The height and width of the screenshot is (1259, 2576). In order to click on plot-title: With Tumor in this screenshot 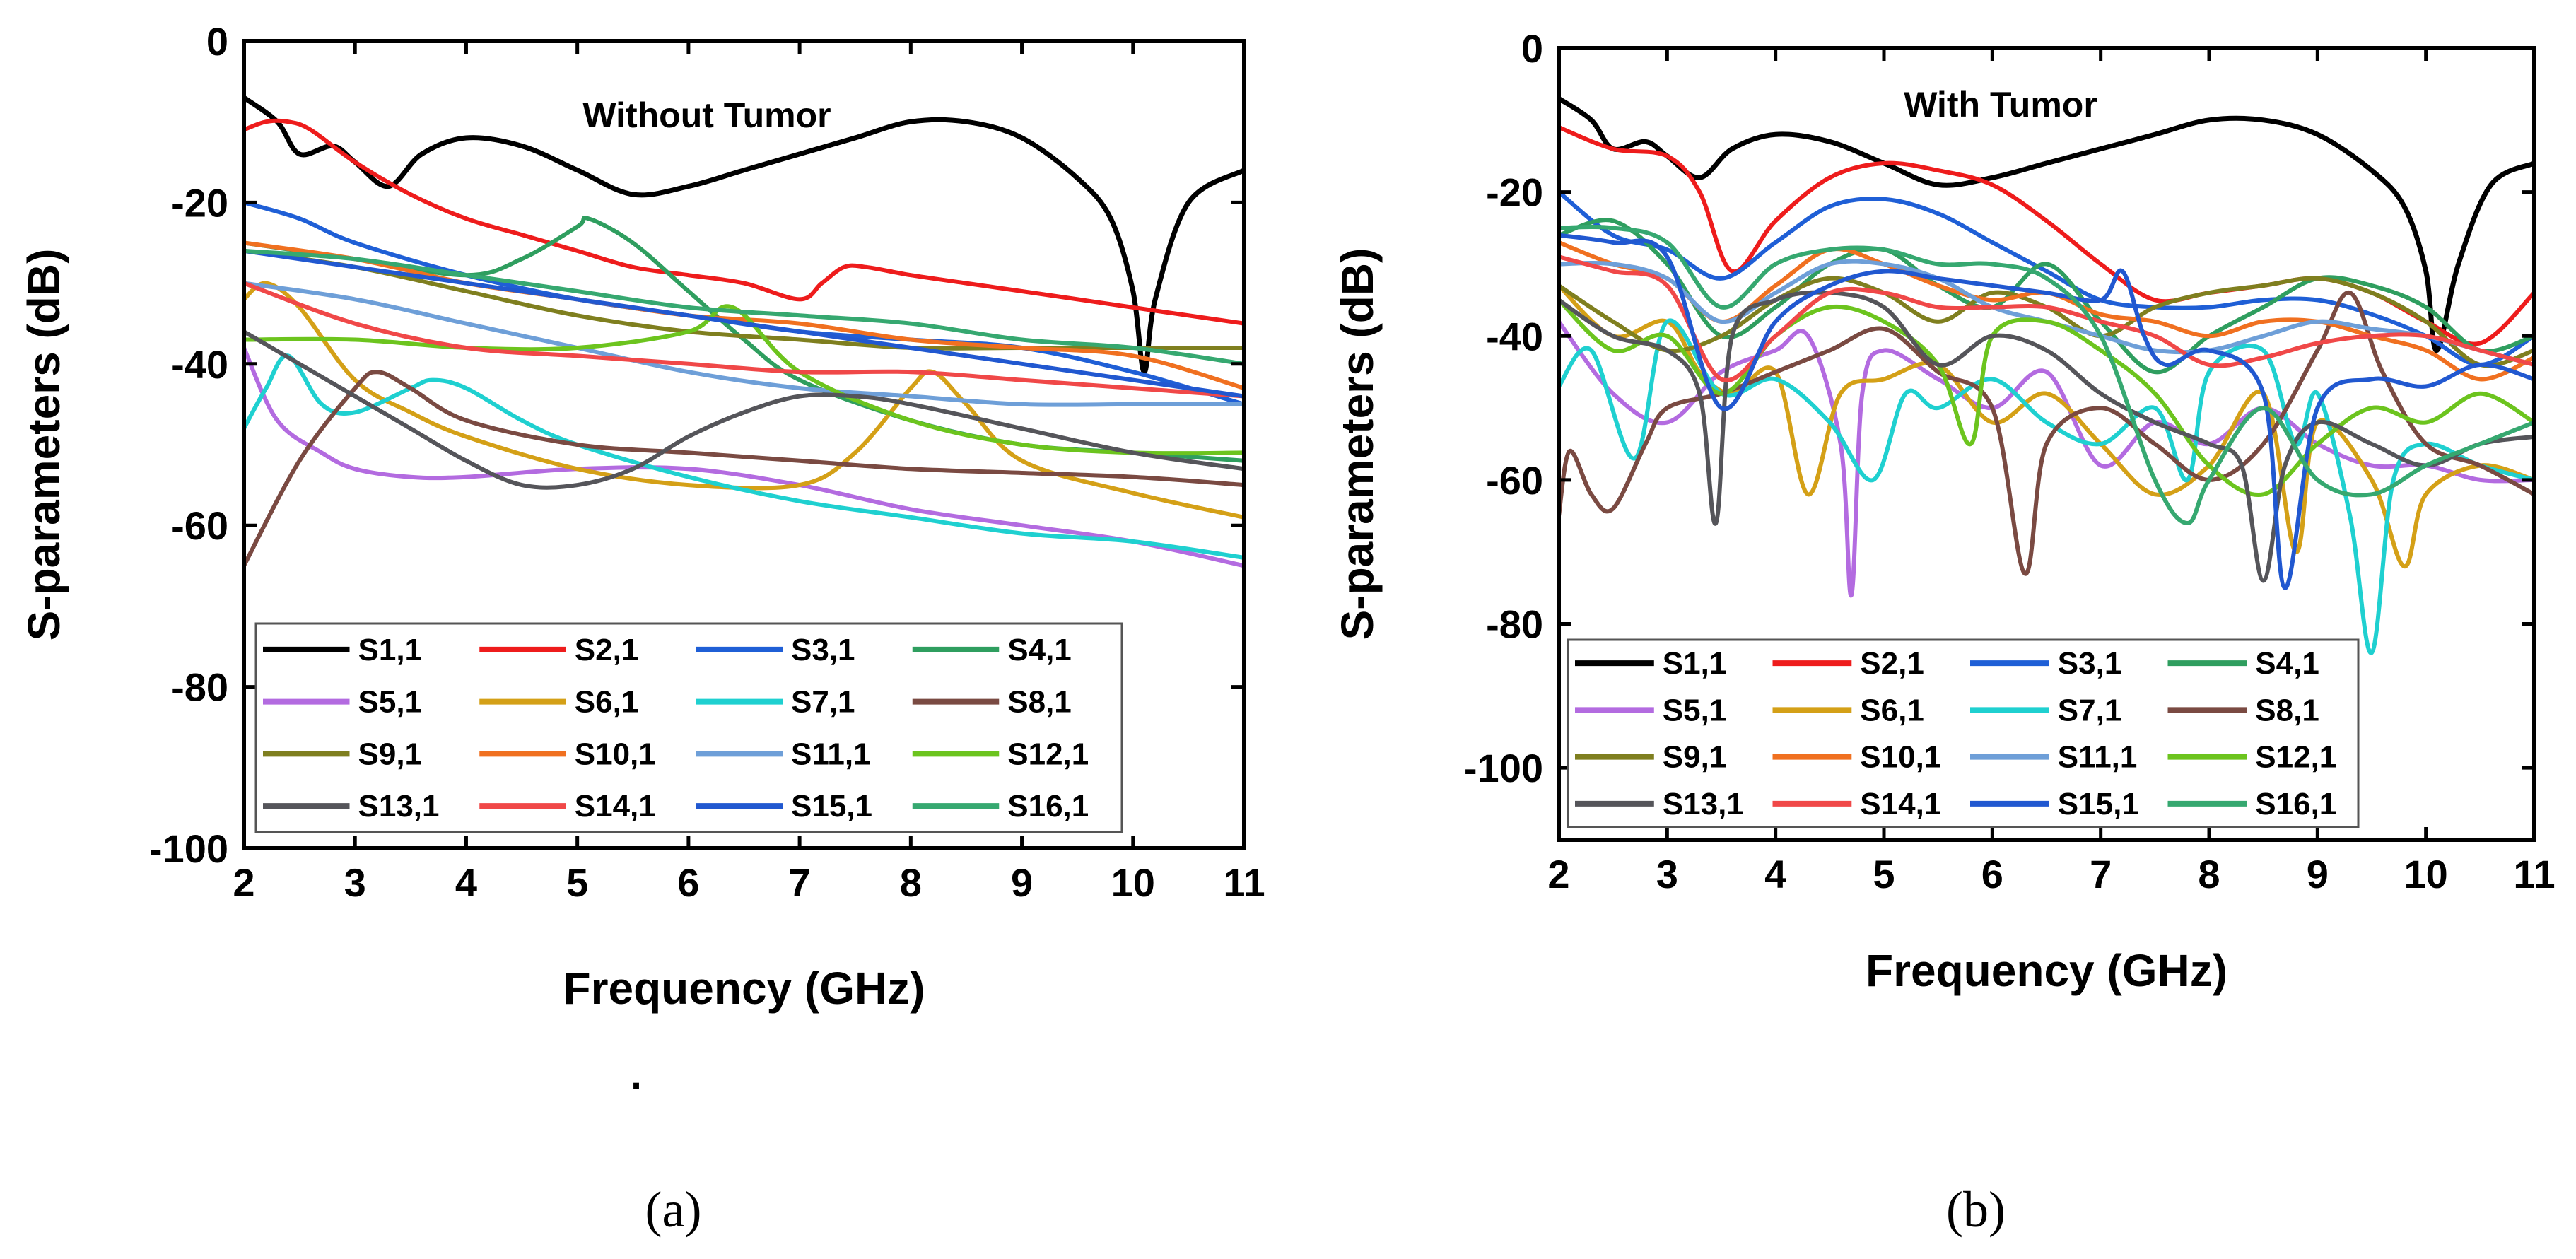, I will do `click(2001, 104)`.